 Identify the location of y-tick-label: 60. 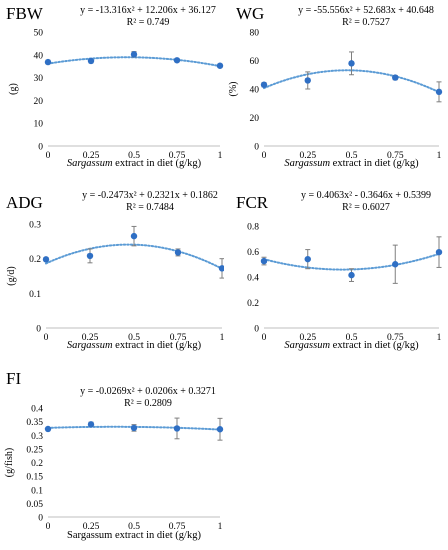
(255, 62).